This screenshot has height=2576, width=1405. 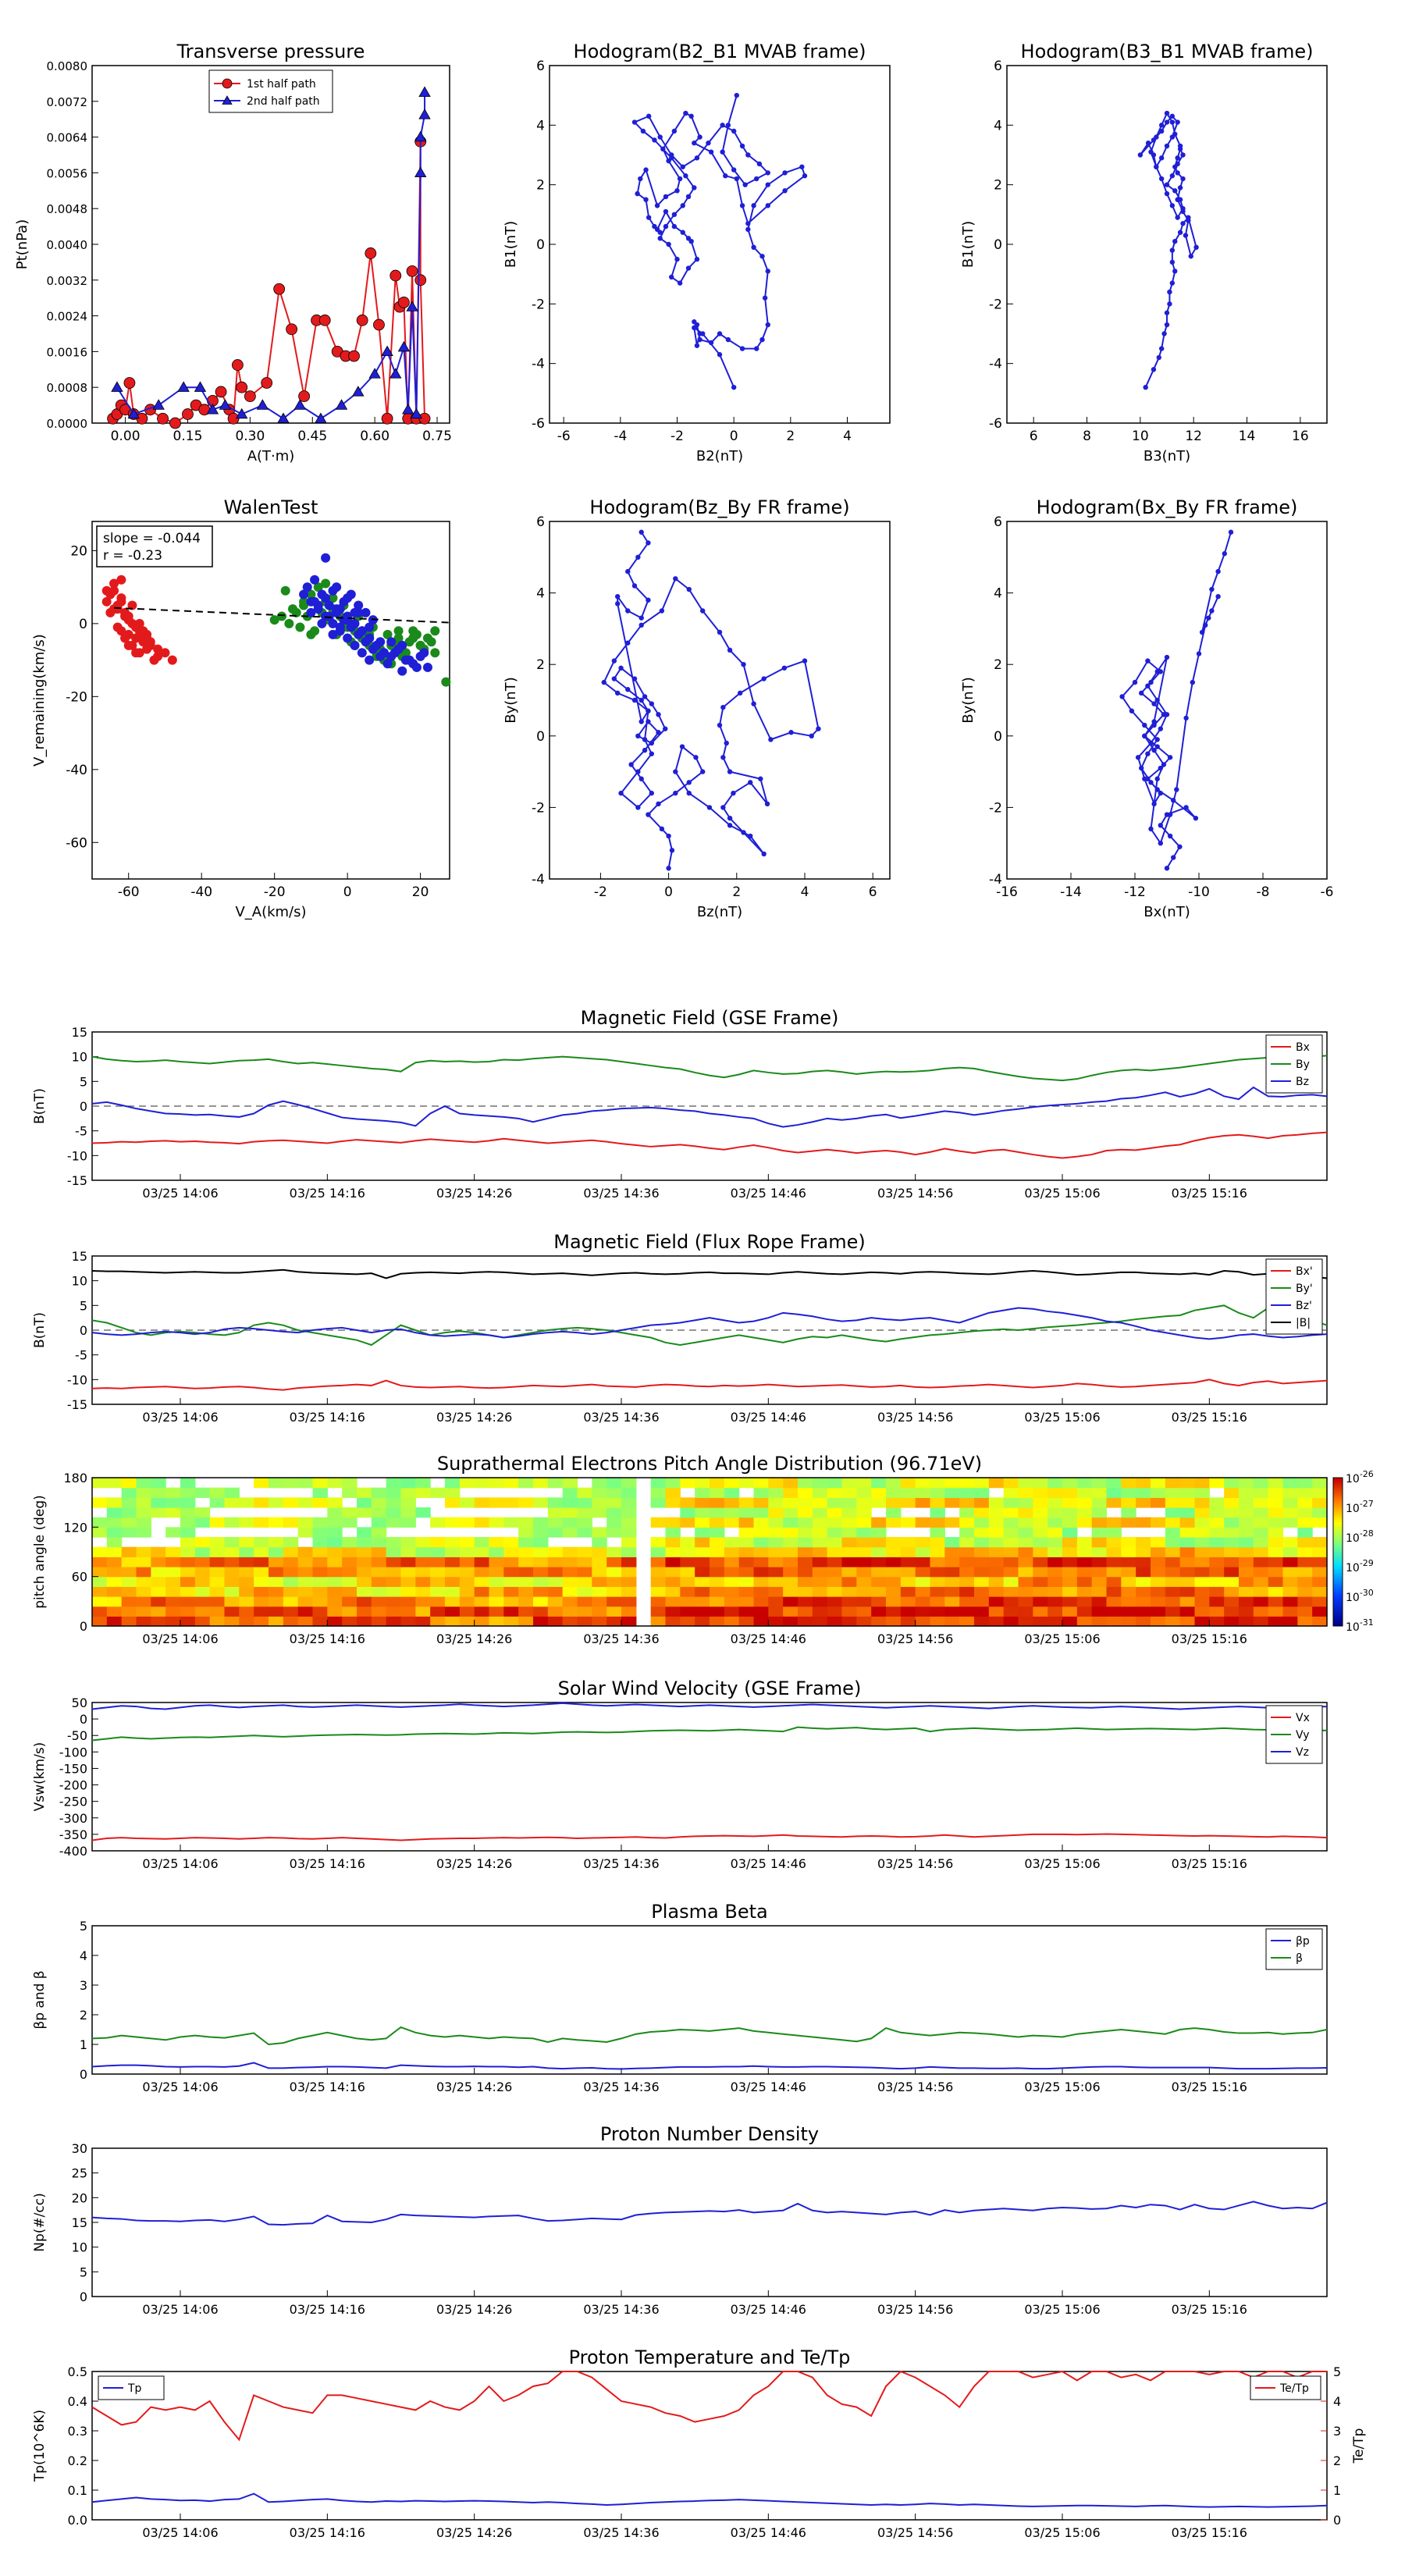 I want to click on hodo3-xtick-label: 2, so click(x=737, y=892).